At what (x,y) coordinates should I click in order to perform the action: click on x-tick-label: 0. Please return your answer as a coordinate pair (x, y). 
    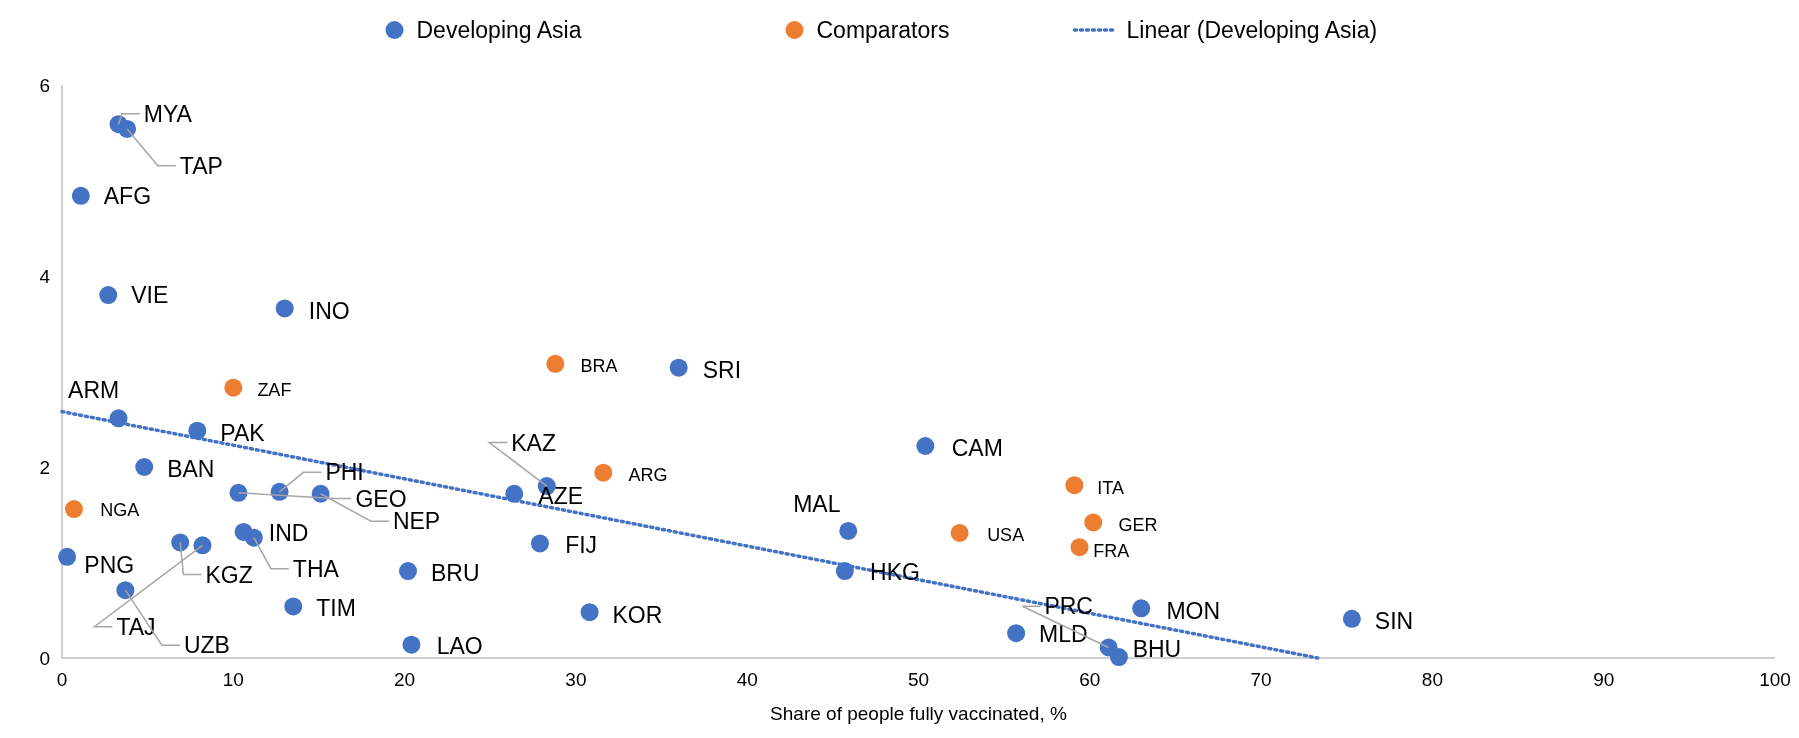
    Looking at the image, I should click on (62, 679).